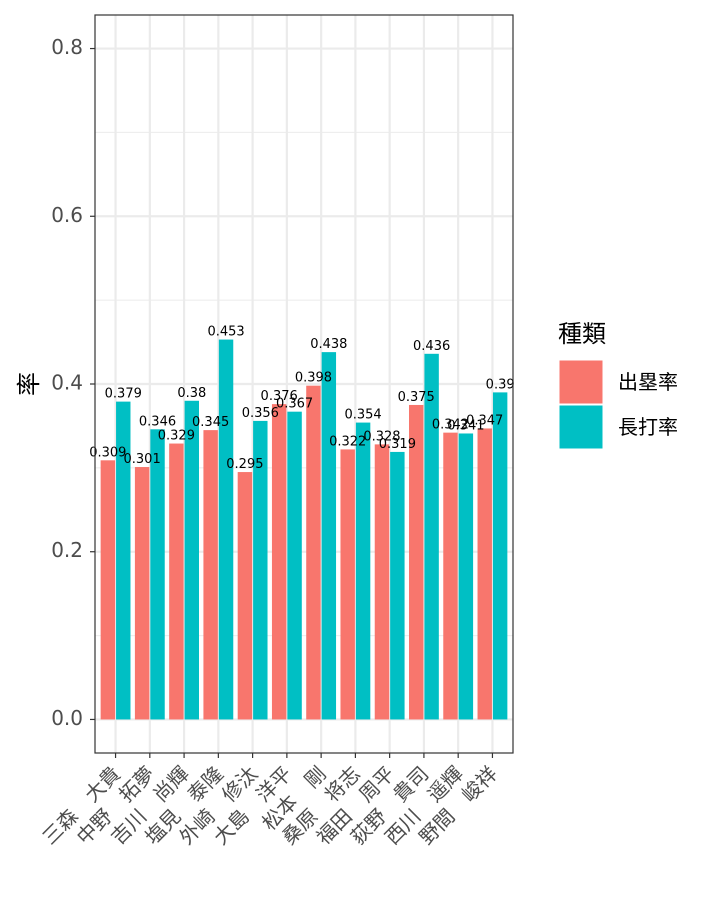 The height and width of the screenshot is (921, 720). What do you see at coordinates (279, 396) in the screenshot?
I see `data-label: 0.376` at bounding box center [279, 396].